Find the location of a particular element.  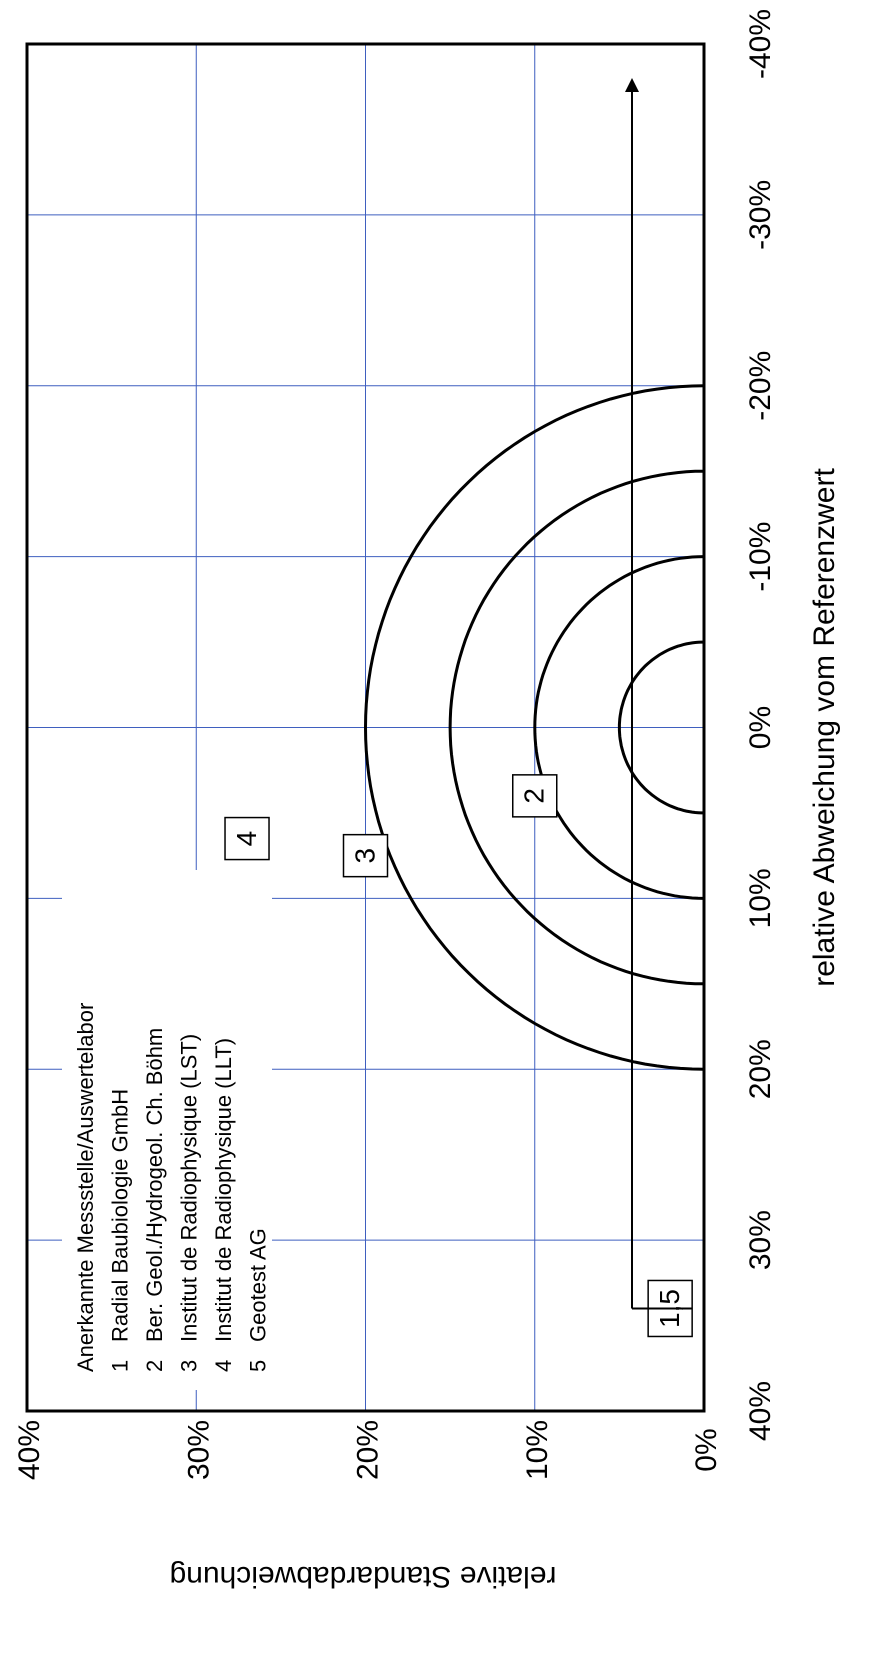

x-tick-label: 0% is located at coordinates (760, 727).